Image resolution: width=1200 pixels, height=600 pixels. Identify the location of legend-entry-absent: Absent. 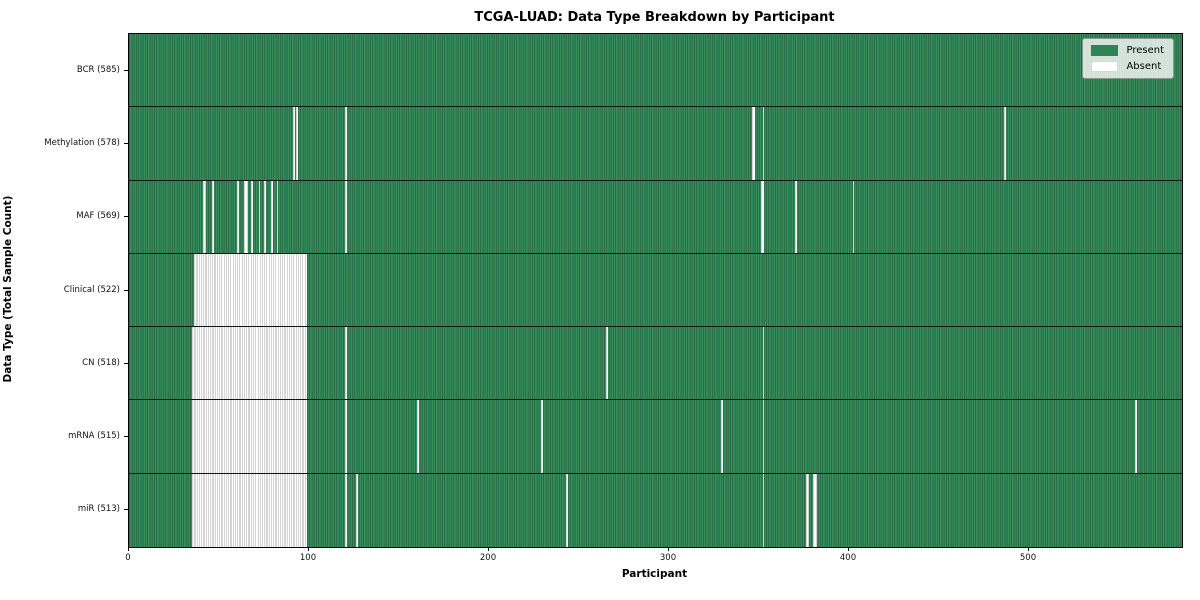
(1127, 66).